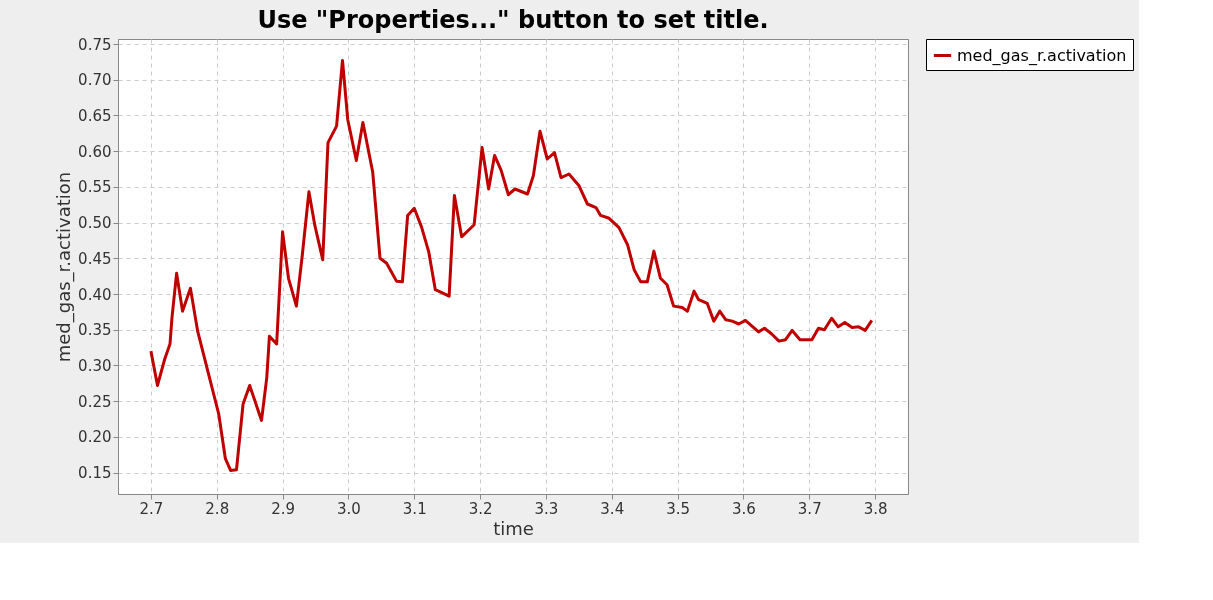 Image resolution: width=1213 pixels, height=600 pixels. I want to click on legend-label: med_gas_r.activation, so click(1042, 55).